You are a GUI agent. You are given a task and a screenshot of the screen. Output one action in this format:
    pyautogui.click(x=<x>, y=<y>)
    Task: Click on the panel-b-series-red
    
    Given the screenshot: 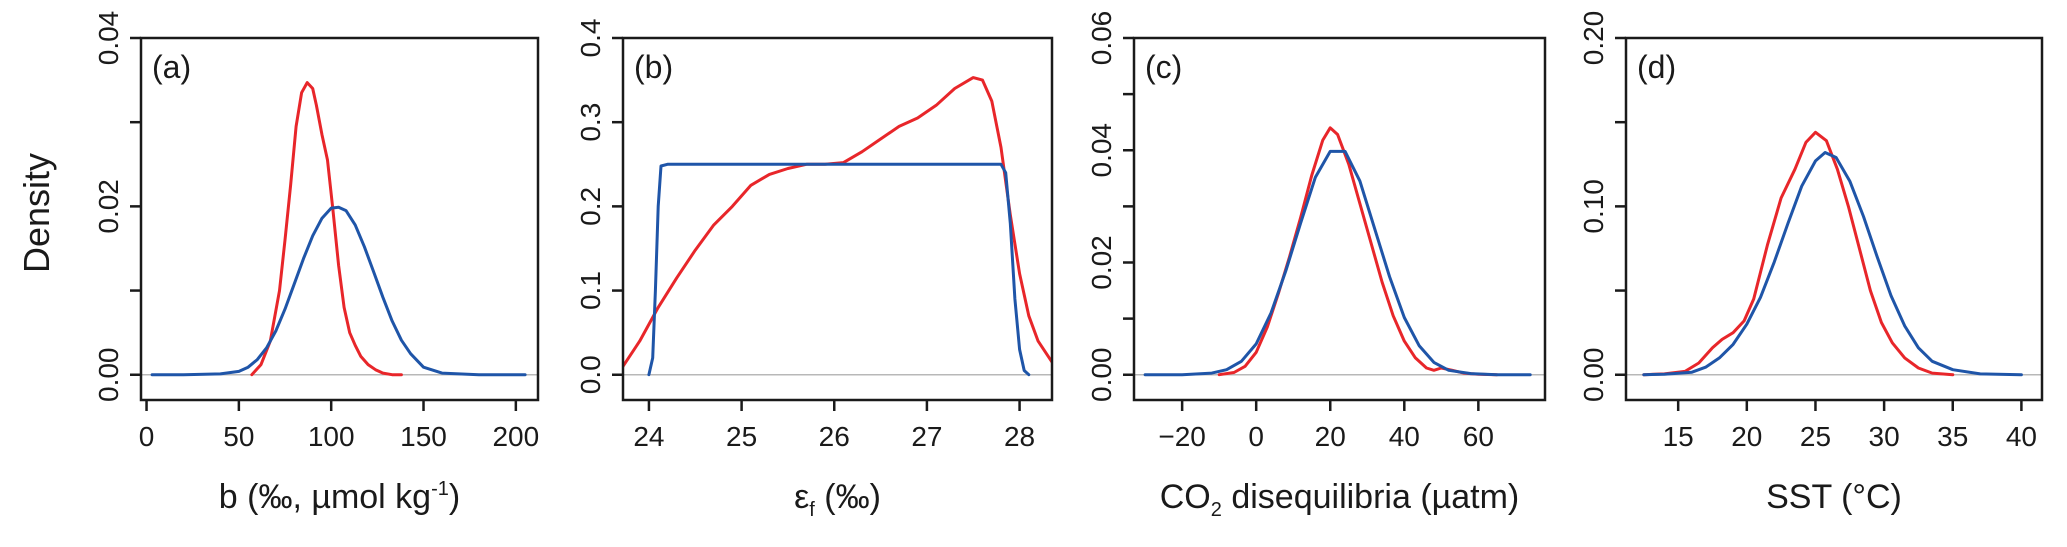 What is the action you would take?
    pyautogui.click(x=837, y=222)
    